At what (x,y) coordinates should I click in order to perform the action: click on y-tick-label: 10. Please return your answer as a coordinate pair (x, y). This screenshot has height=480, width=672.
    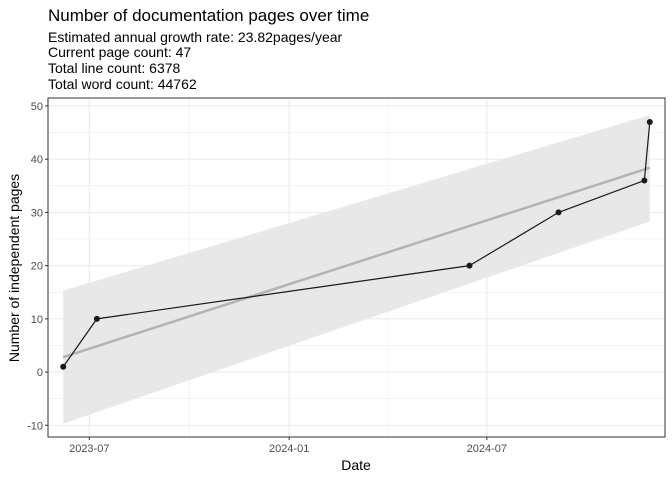
    Looking at the image, I should click on (37, 320).